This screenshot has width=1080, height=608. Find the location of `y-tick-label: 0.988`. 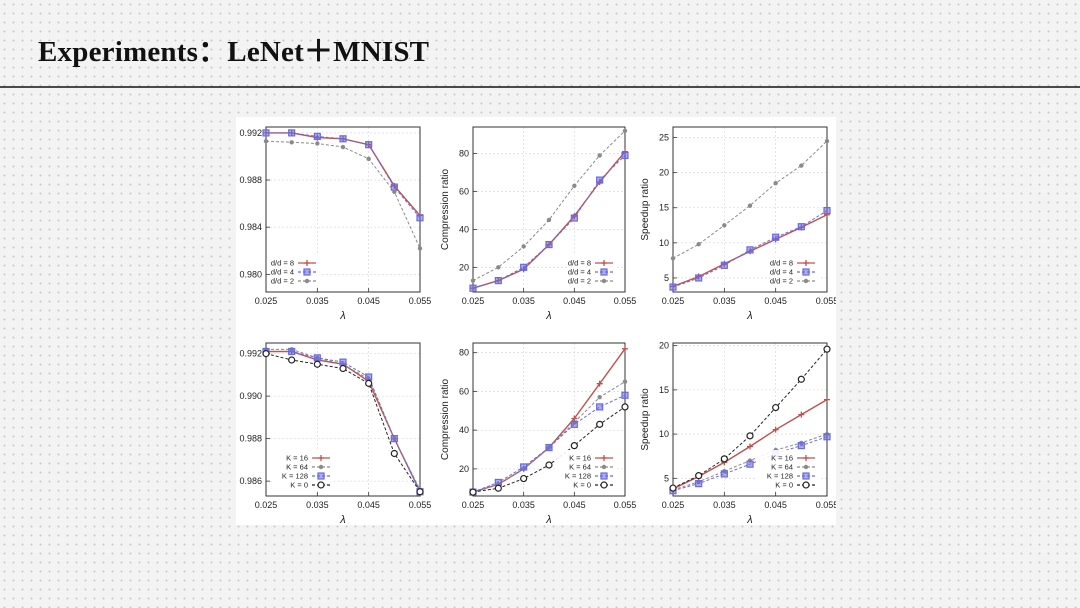

y-tick-label: 0.988 is located at coordinates (250, 439).